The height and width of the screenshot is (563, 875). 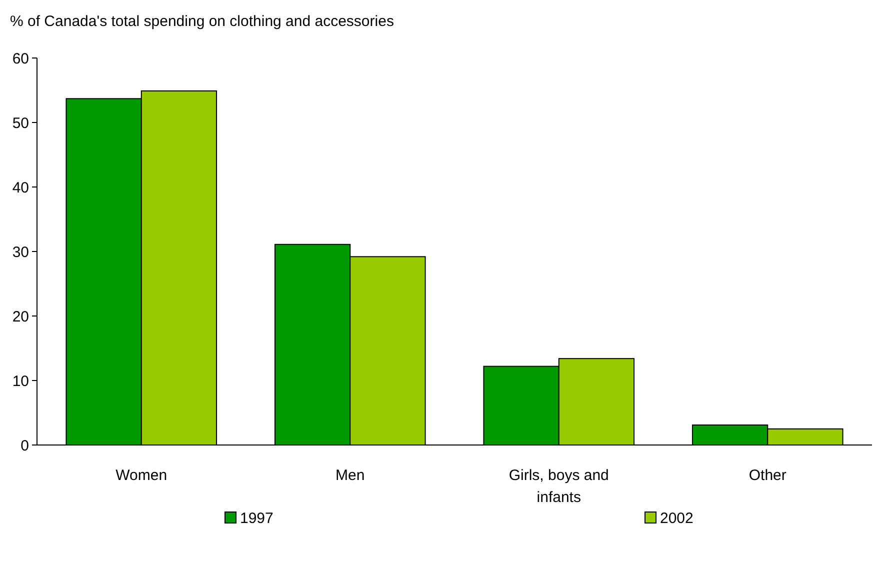 What do you see at coordinates (24, 445) in the screenshot?
I see `y-tick-label: 0` at bounding box center [24, 445].